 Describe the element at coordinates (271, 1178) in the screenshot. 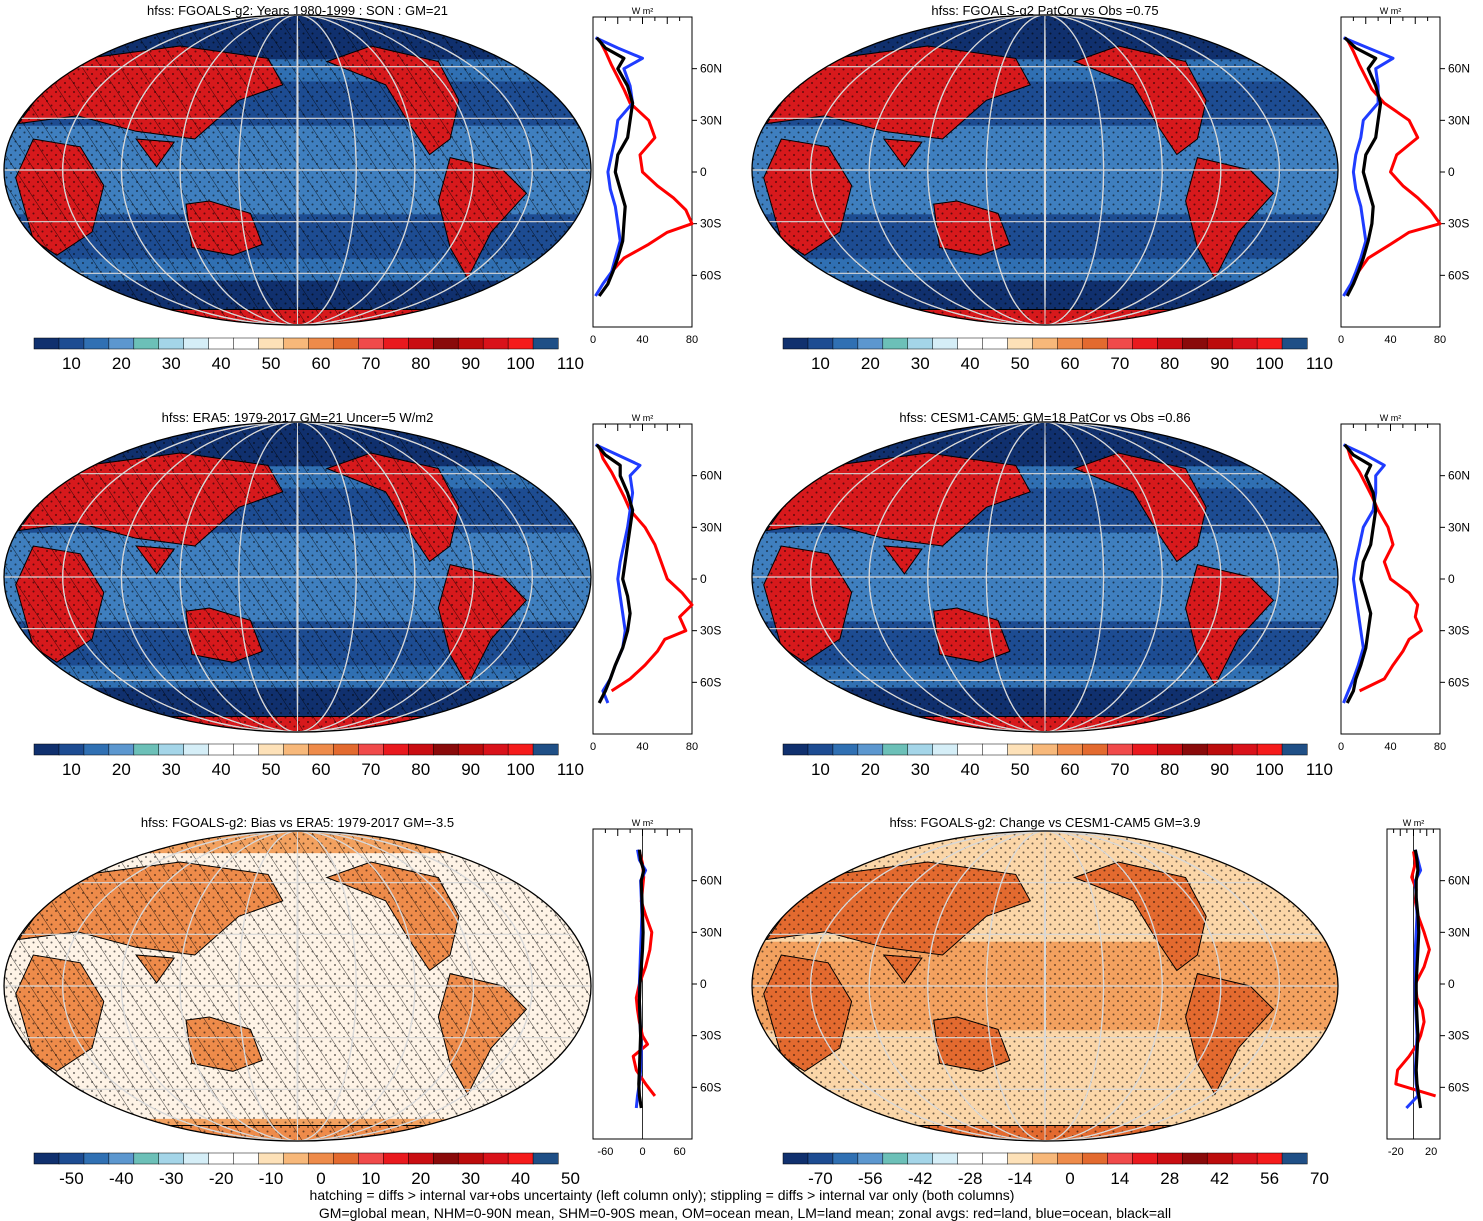

I see `colorbar-label: -10` at that location.